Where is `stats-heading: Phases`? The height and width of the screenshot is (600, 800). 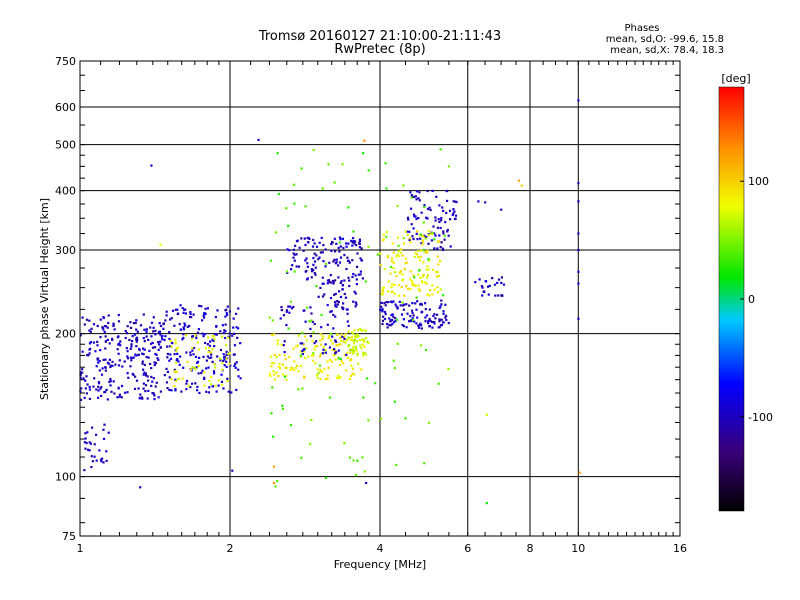
stats-heading: Phases is located at coordinates (641, 28).